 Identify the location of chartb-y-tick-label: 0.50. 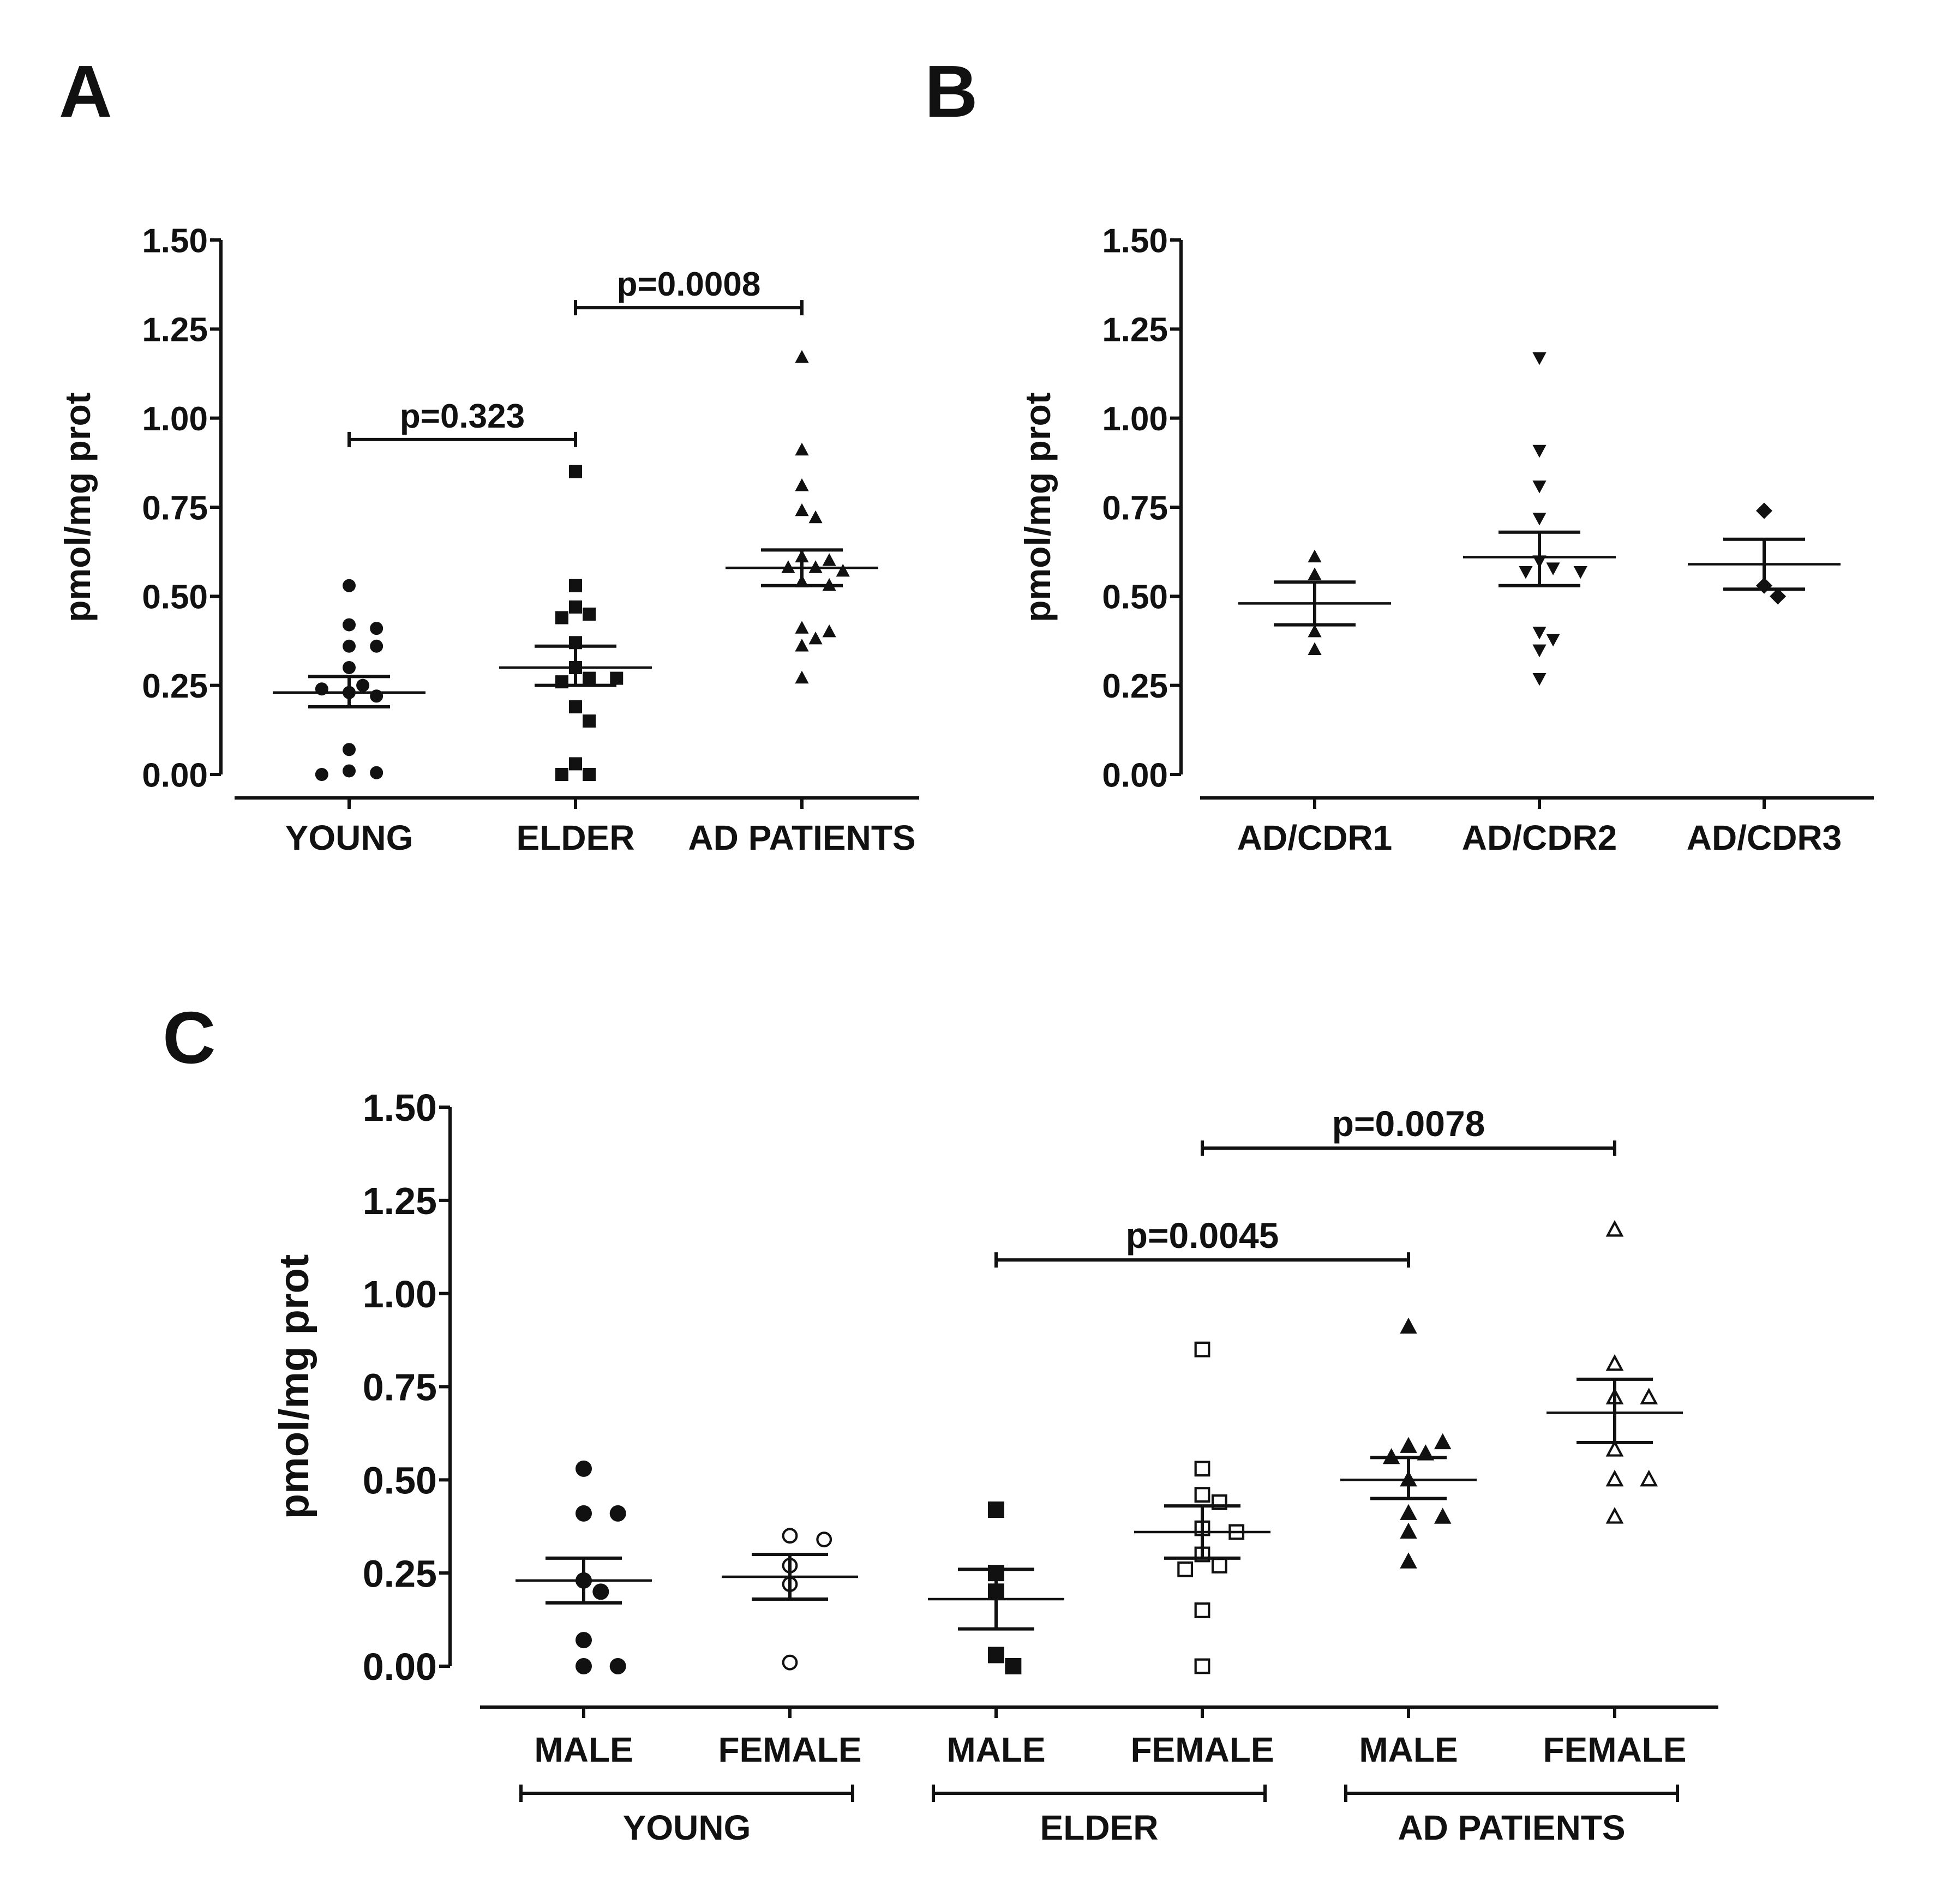
(1135, 597).